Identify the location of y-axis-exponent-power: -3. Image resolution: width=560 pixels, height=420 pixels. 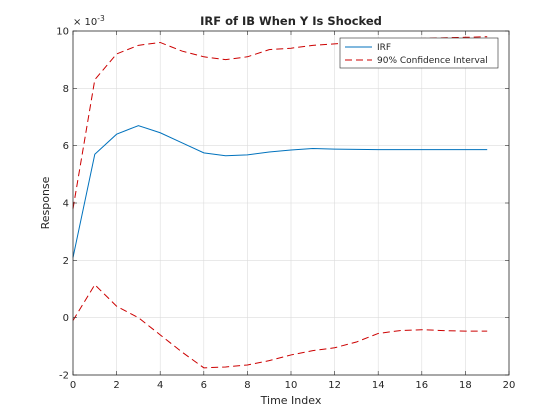
(101, 18).